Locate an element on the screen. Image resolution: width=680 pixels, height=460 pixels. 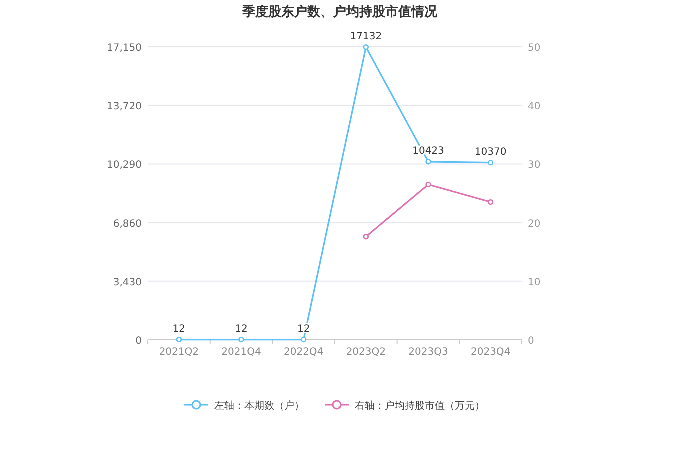
data-label: 17132 is located at coordinates (366, 36).